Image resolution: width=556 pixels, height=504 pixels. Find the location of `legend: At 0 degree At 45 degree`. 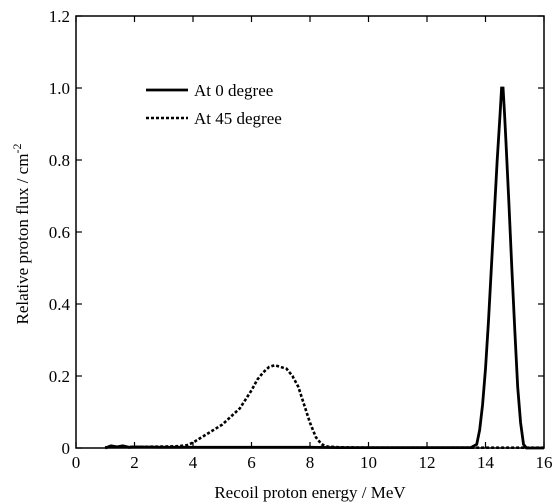

legend: At 0 degree At 45 degree is located at coordinates (214, 104).